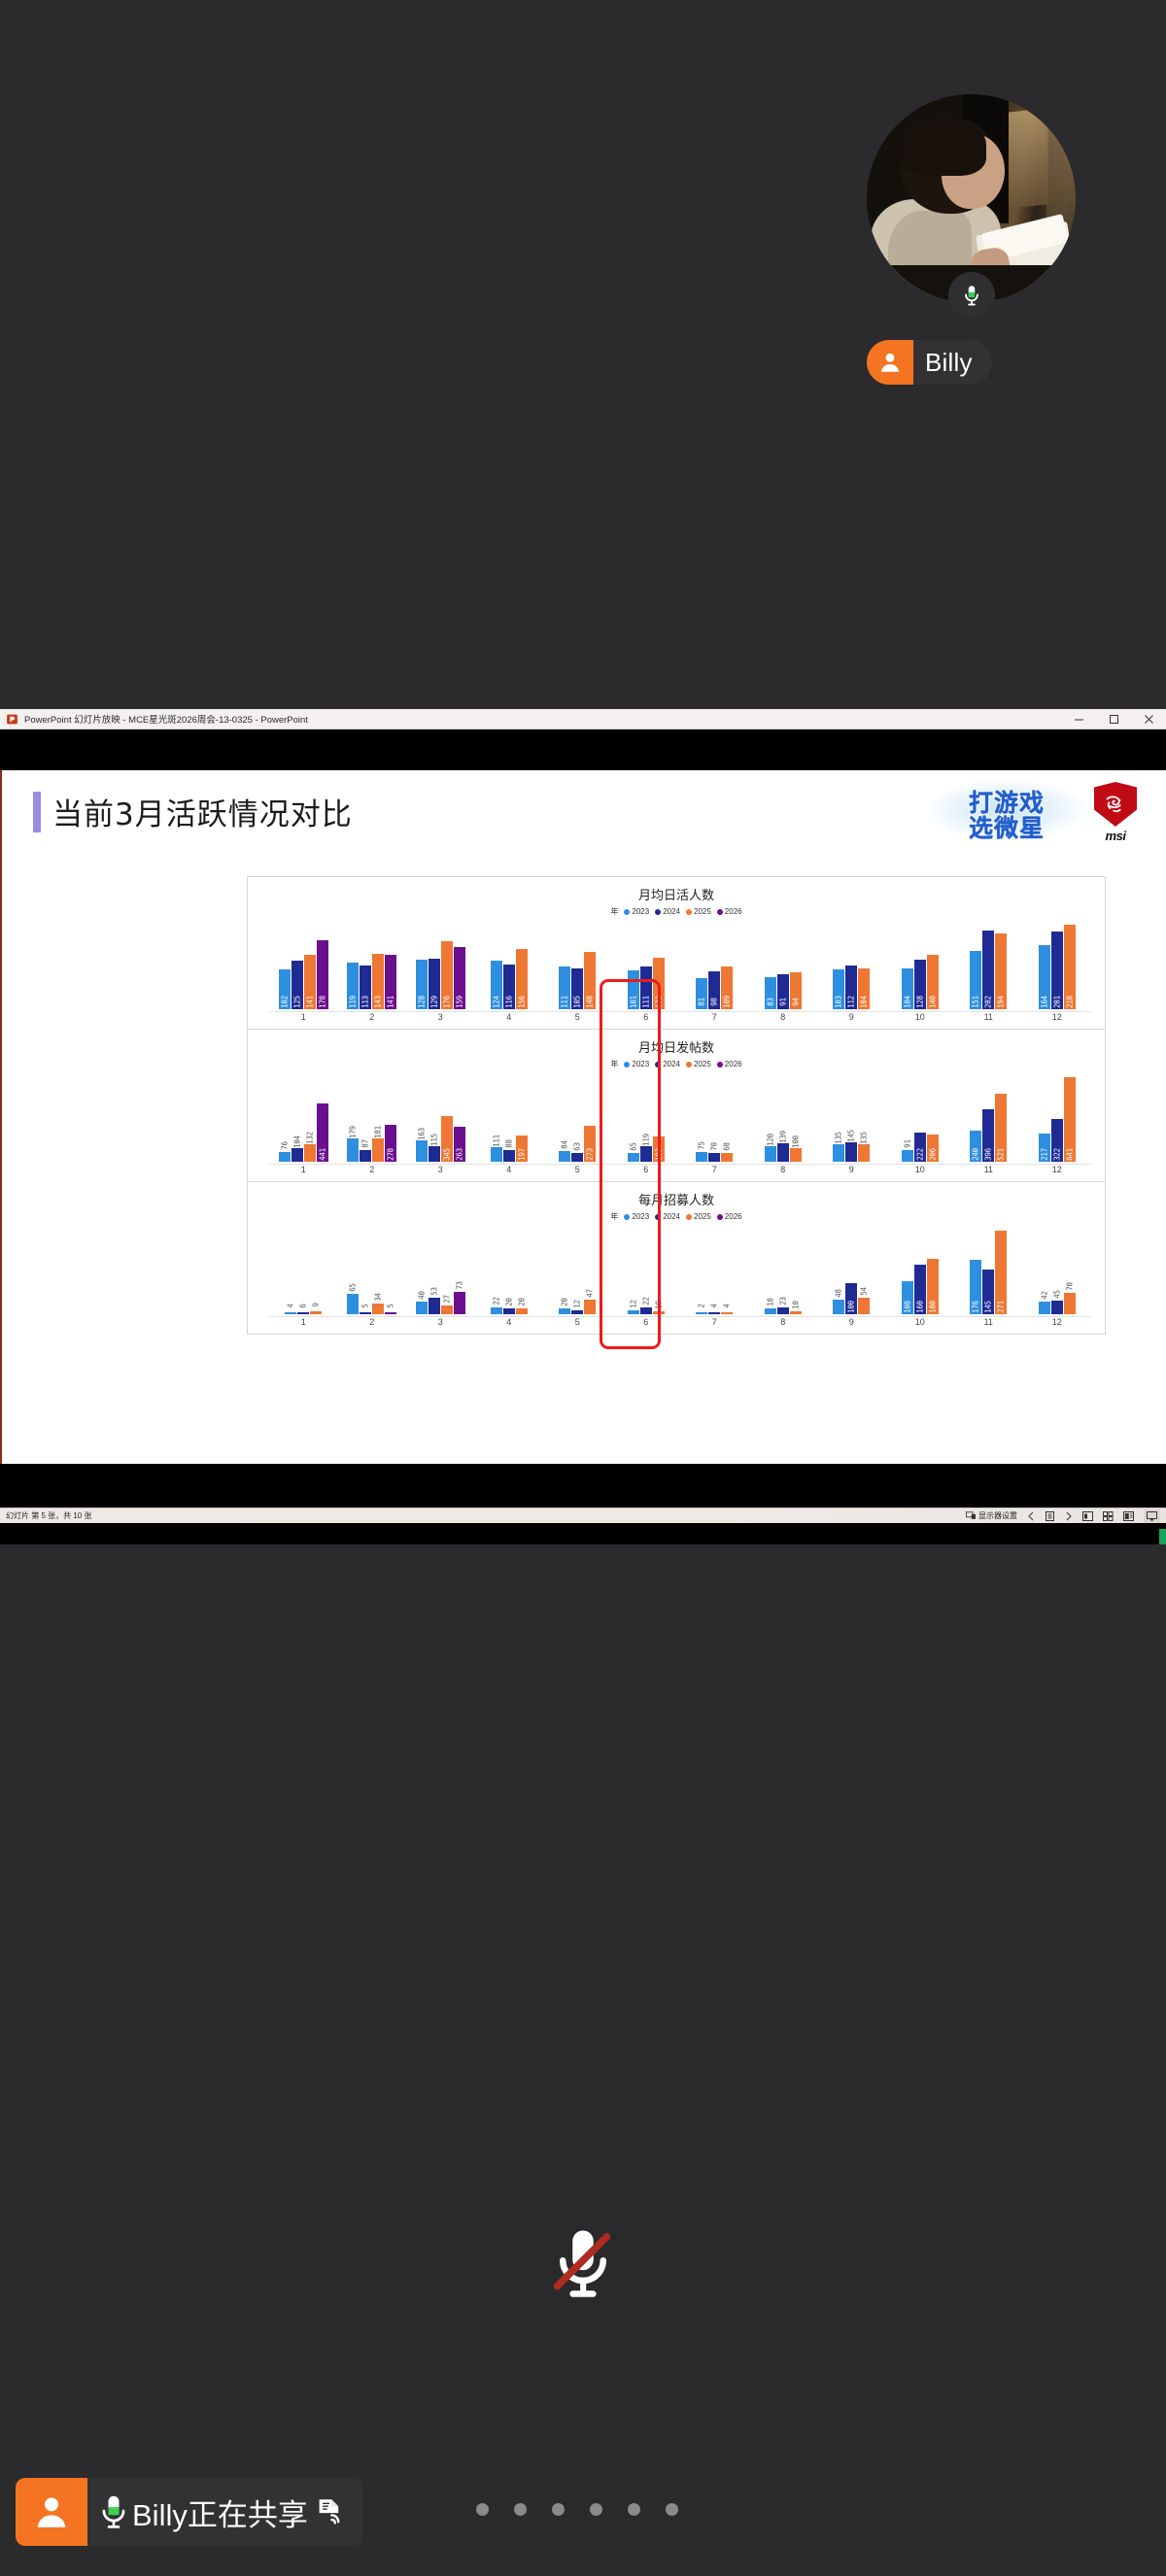 This screenshot has height=2576, width=1166. Describe the element at coordinates (988, 1269) in the screenshot. I see `bar-group: 176 145 271` at that location.